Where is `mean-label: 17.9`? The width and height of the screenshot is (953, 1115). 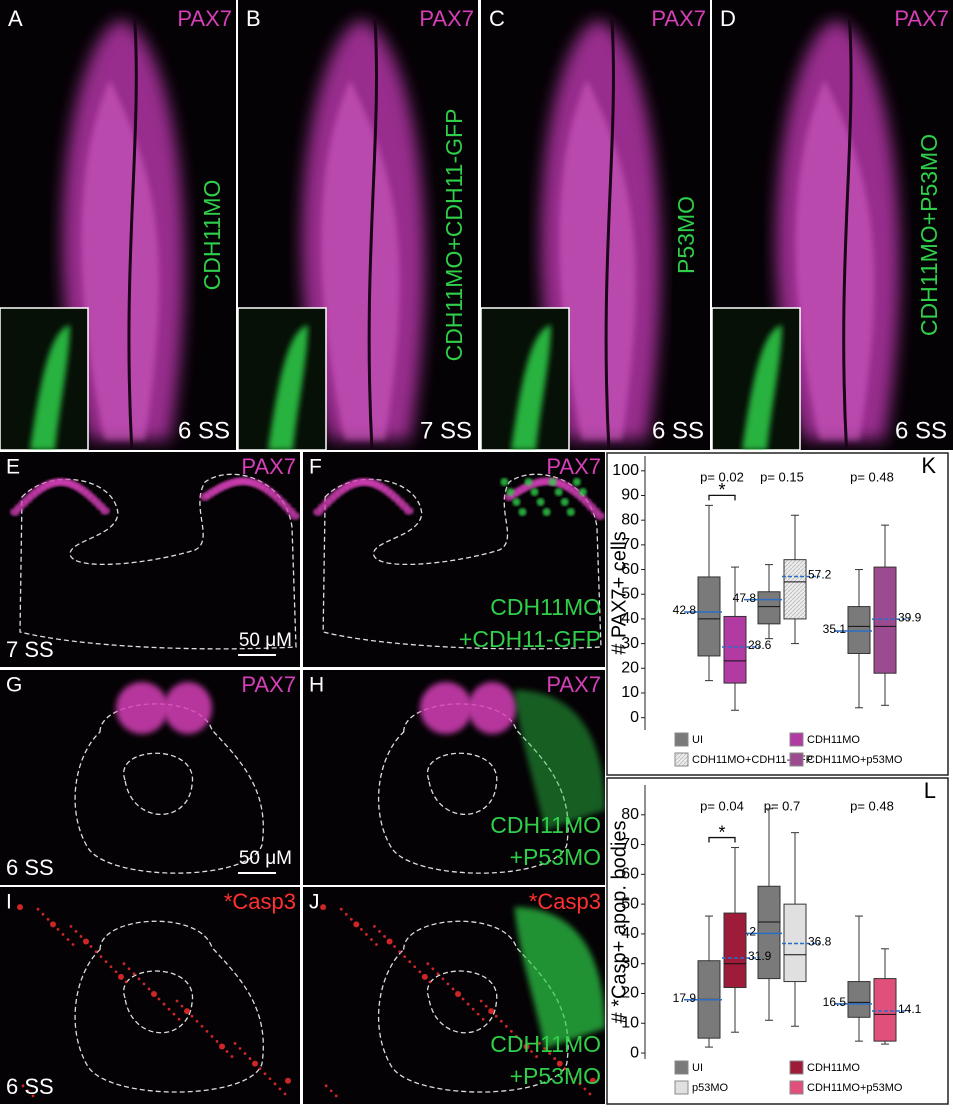
mean-label: 17.9 is located at coordinates (685, 998).